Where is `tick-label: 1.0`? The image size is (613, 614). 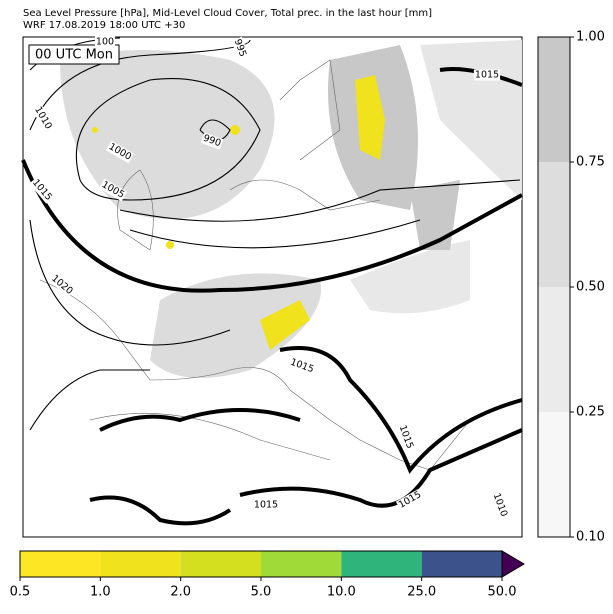 tick-label: 1.0 is located at coordinates (100, 592).